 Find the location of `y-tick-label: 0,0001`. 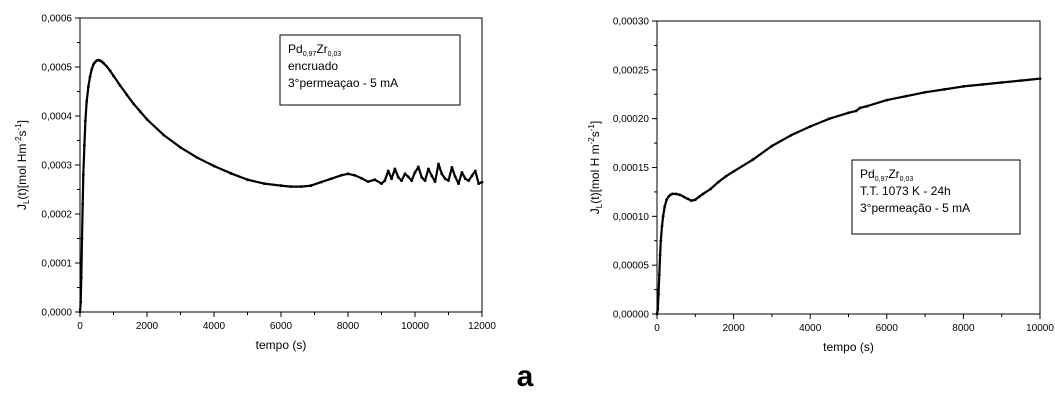

y-tick-label: 0,0001 is located at coordinates (56, 264).